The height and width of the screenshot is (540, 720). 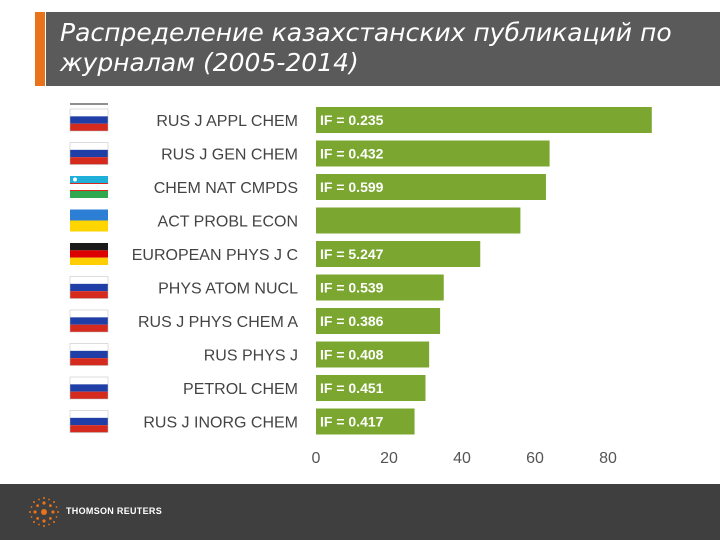 I want to click on bar-label: IF = 0.417, so click(x=352, y=422).